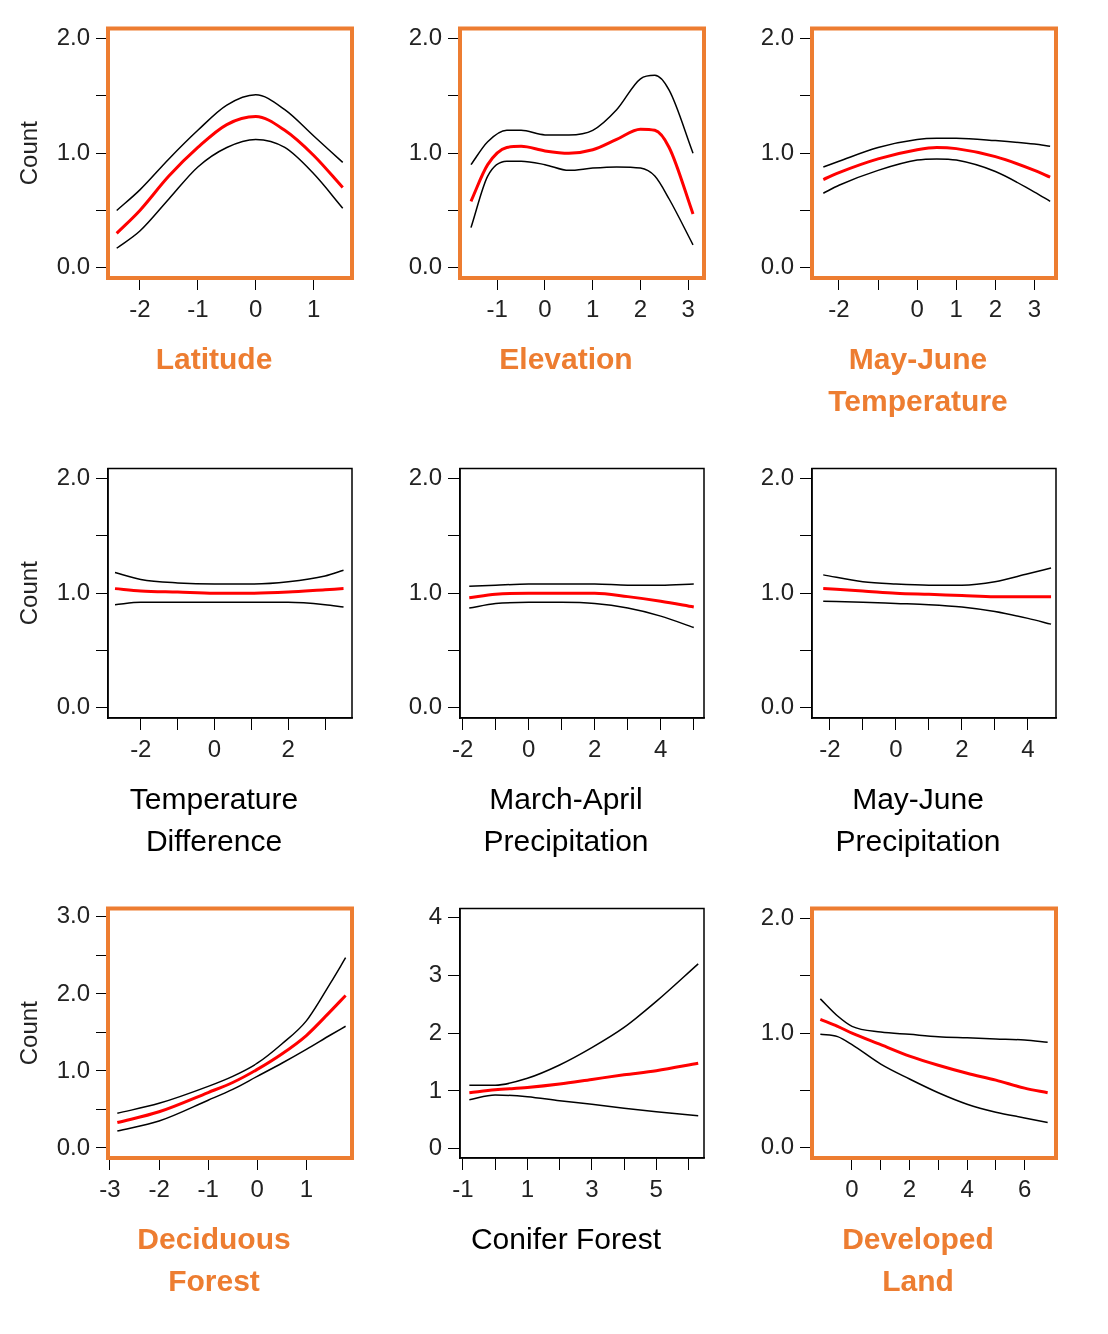 The height and width of the screenshot is (1334, 1108). I want to click on x-axis-title: March-April Precipitation, so click(566, 820).